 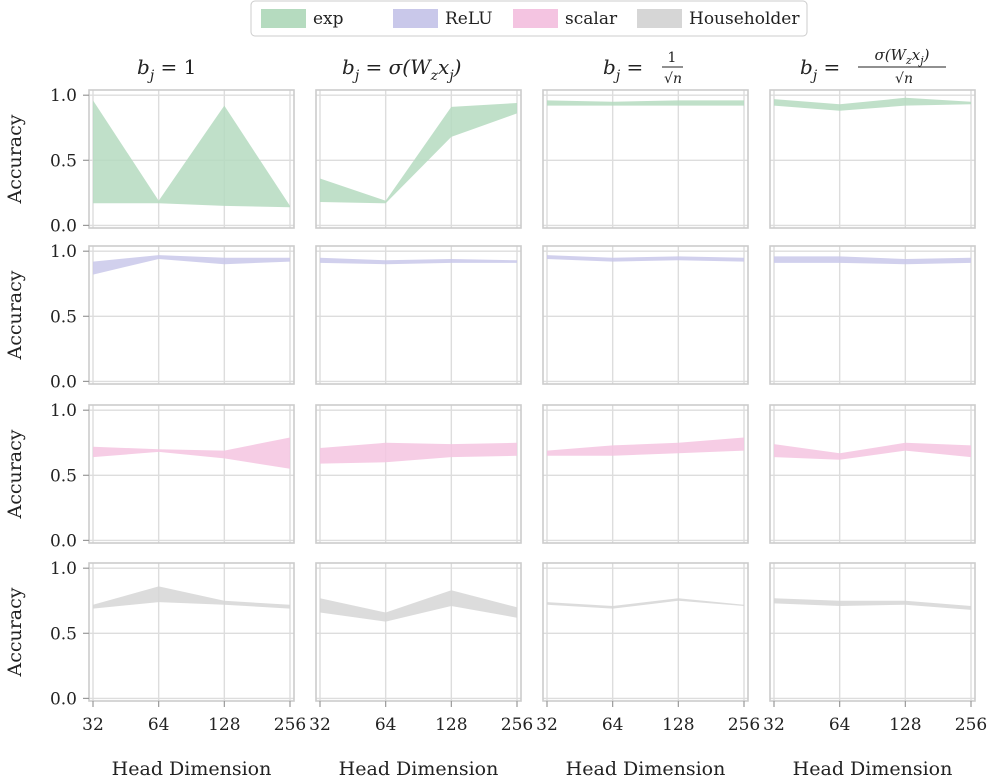 I want to click on panel-scalar-1: 0.0 0.5 1.0, so click(x=172, y=476).